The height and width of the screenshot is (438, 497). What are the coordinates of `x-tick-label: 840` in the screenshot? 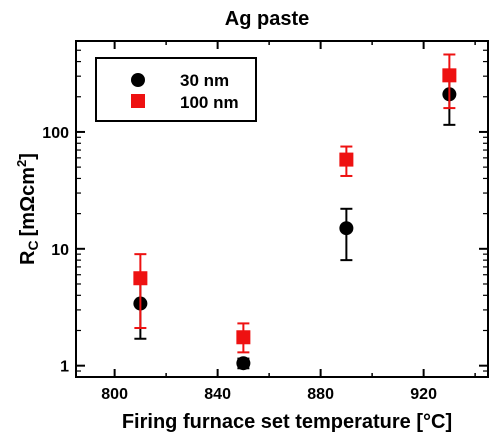 It's located at (217, 394).